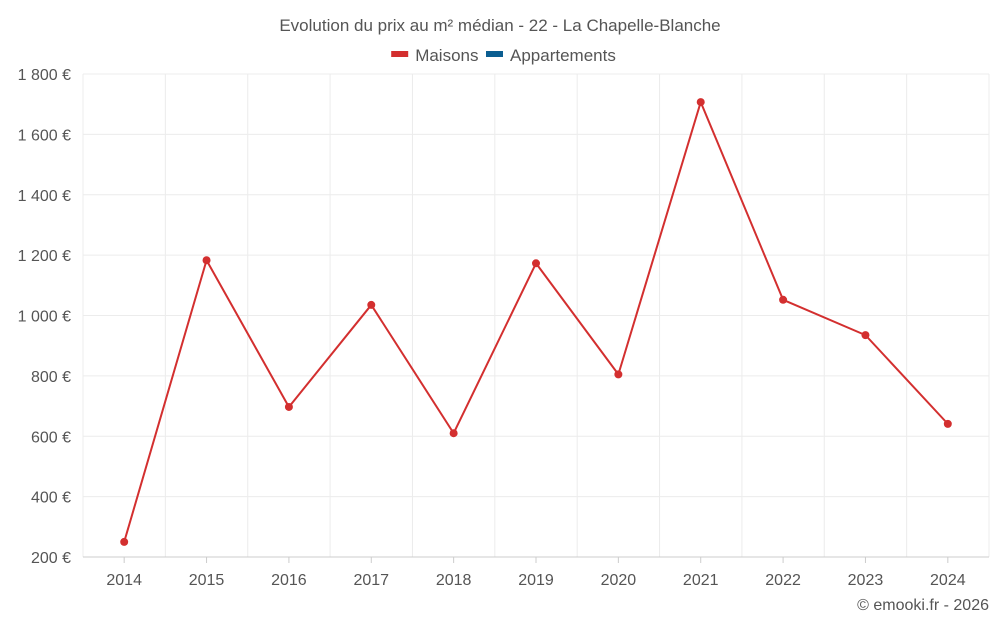 This screenshot has height=630, width=1000. I want to click on x-tick-label: 2014, so click(124, 580).